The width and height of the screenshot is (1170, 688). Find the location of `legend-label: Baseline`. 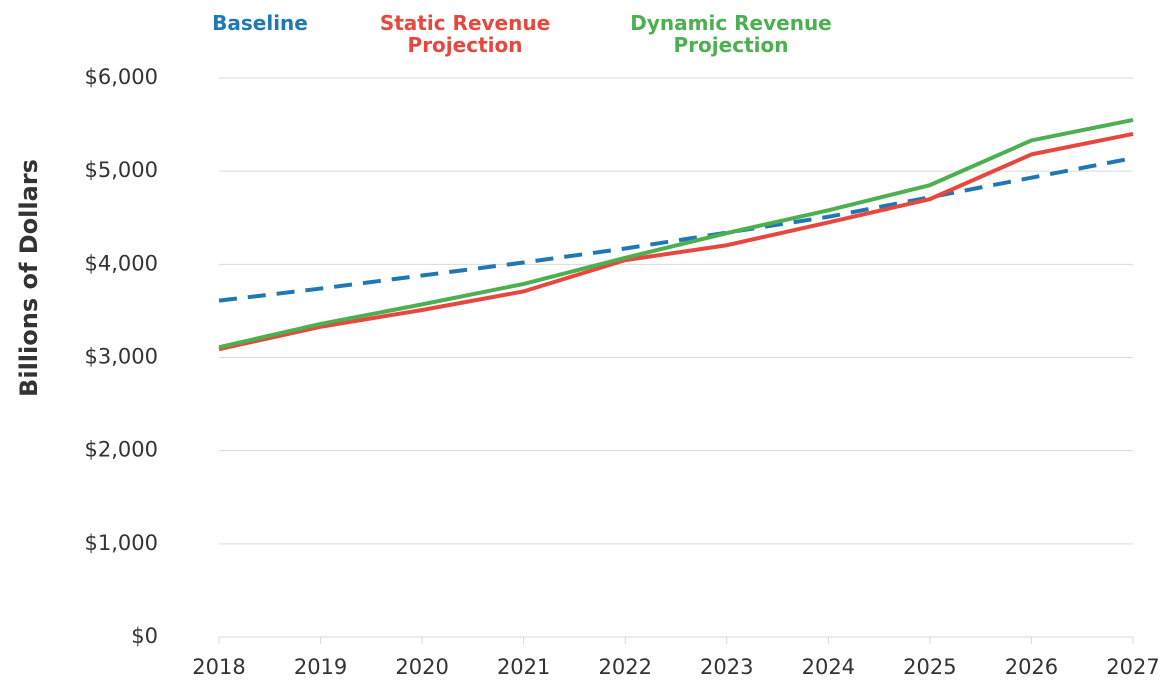

legend-label: Baseline is located at coordinates (260, 23).